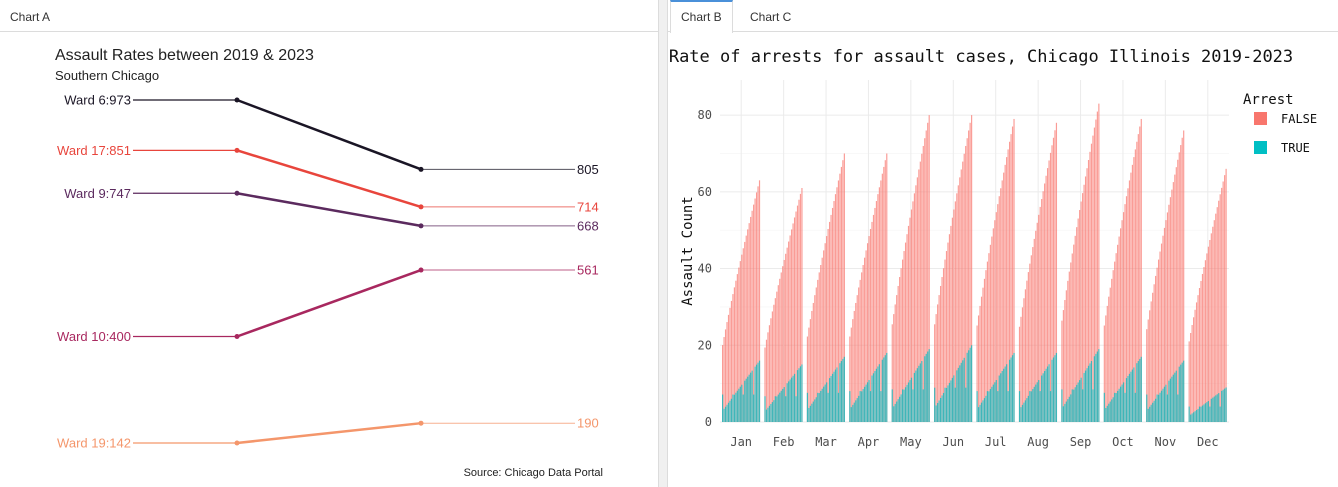  I want to click on slope-line, so click(329, 210).